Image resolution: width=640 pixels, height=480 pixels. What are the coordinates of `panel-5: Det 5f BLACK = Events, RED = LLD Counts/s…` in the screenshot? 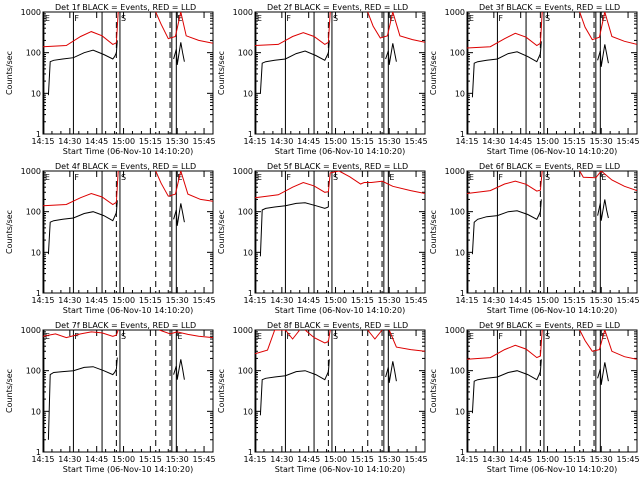 It's located at (322, 238).